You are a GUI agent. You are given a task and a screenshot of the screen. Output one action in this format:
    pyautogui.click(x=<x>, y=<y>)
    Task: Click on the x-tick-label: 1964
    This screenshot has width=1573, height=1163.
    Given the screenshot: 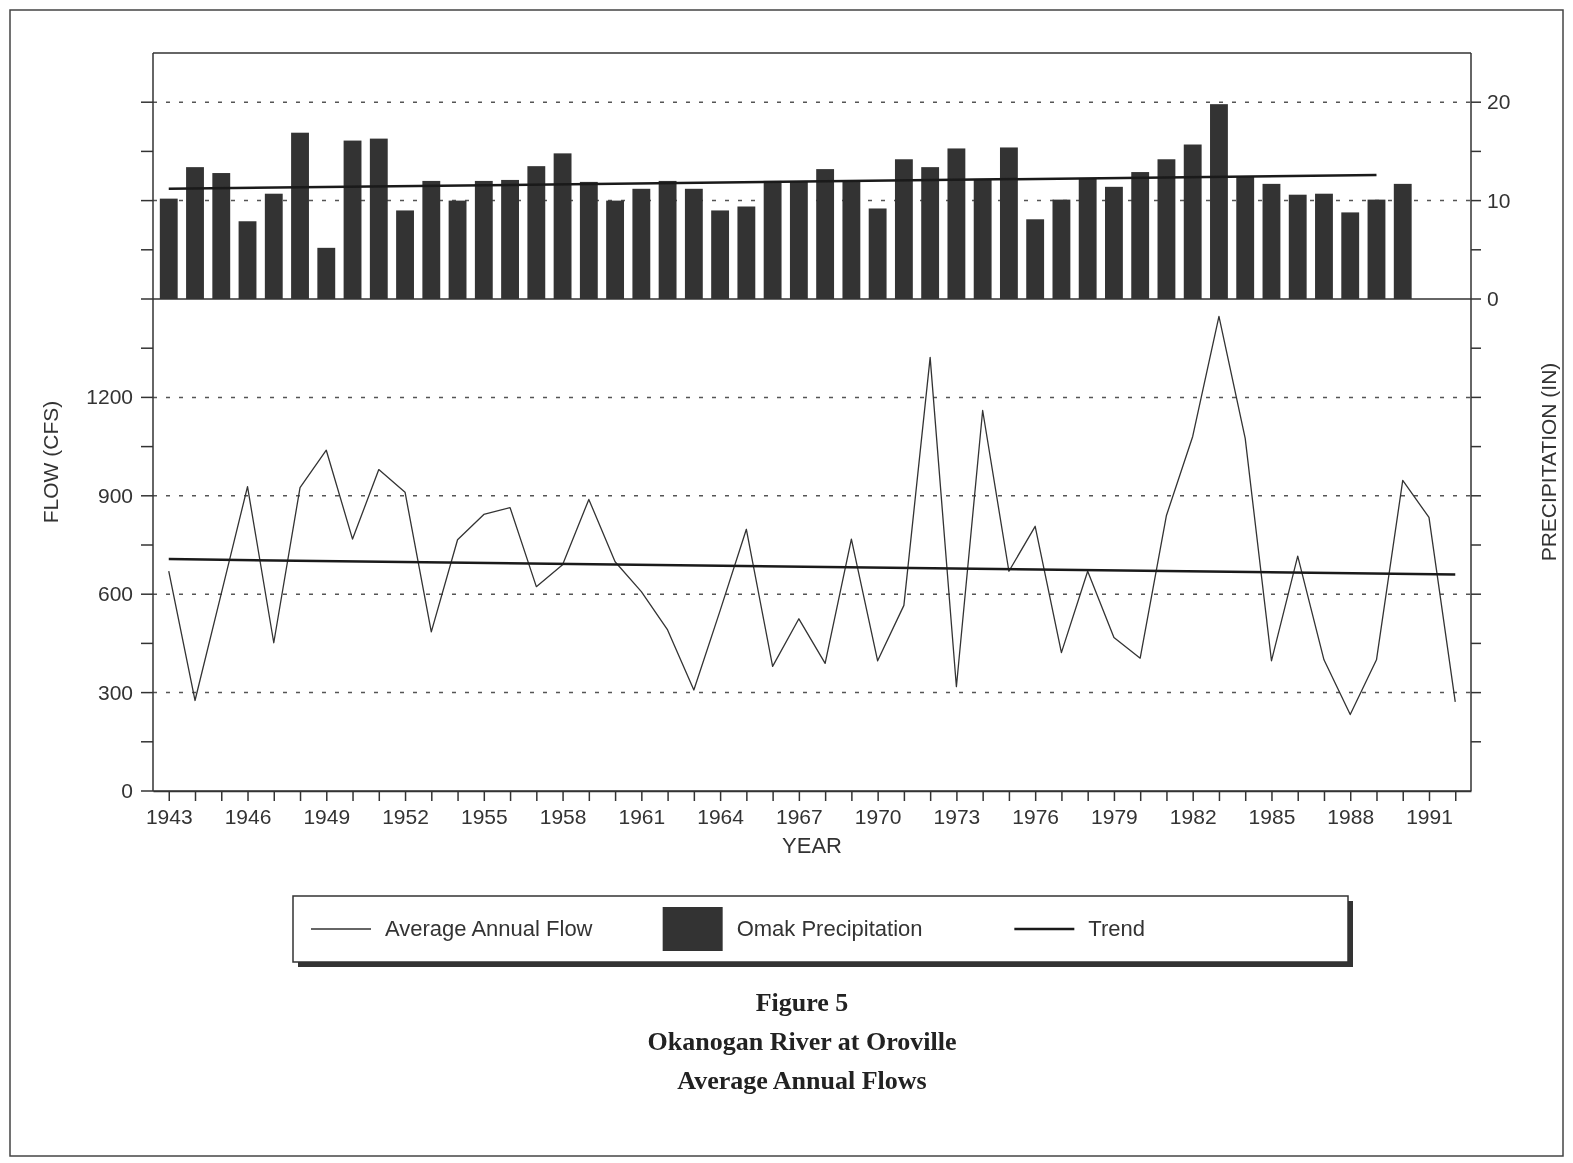 What is the action you would take?
    pyautogui.click(x=721, y=816)
    